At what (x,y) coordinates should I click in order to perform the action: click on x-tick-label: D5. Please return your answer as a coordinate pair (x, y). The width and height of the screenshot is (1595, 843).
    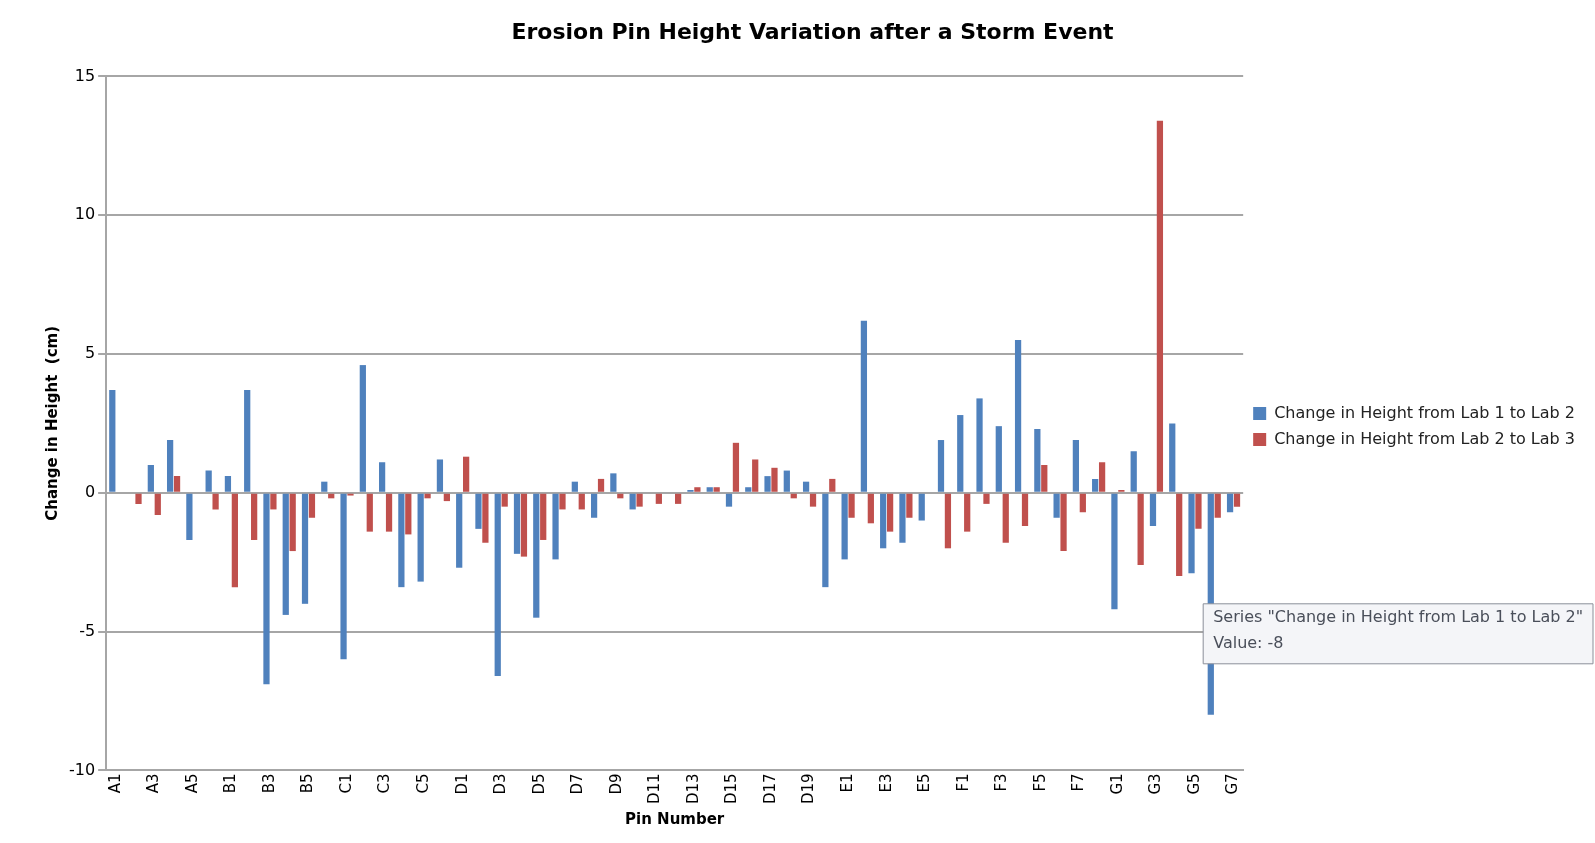
    Looking at the image, I should click on (538, 784).